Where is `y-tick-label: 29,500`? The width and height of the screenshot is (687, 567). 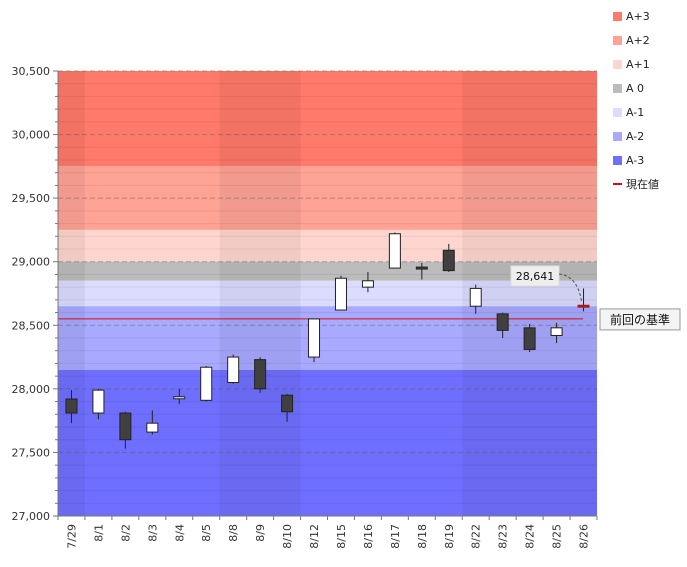 y-tick-label: 29,500 is located at coordinates (31, 198).